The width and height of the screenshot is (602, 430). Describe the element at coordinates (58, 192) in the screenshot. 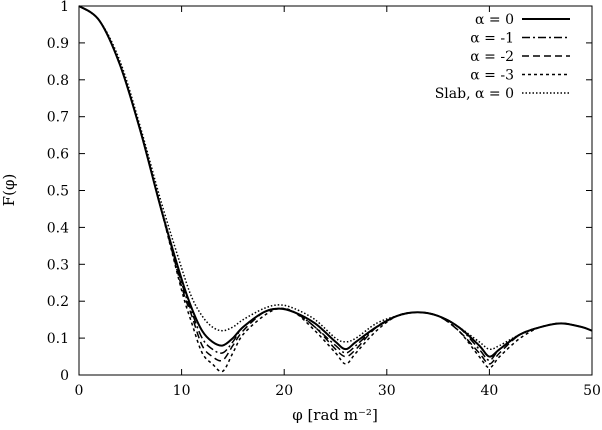

I see `y-tick-label: 0.5` at that location.